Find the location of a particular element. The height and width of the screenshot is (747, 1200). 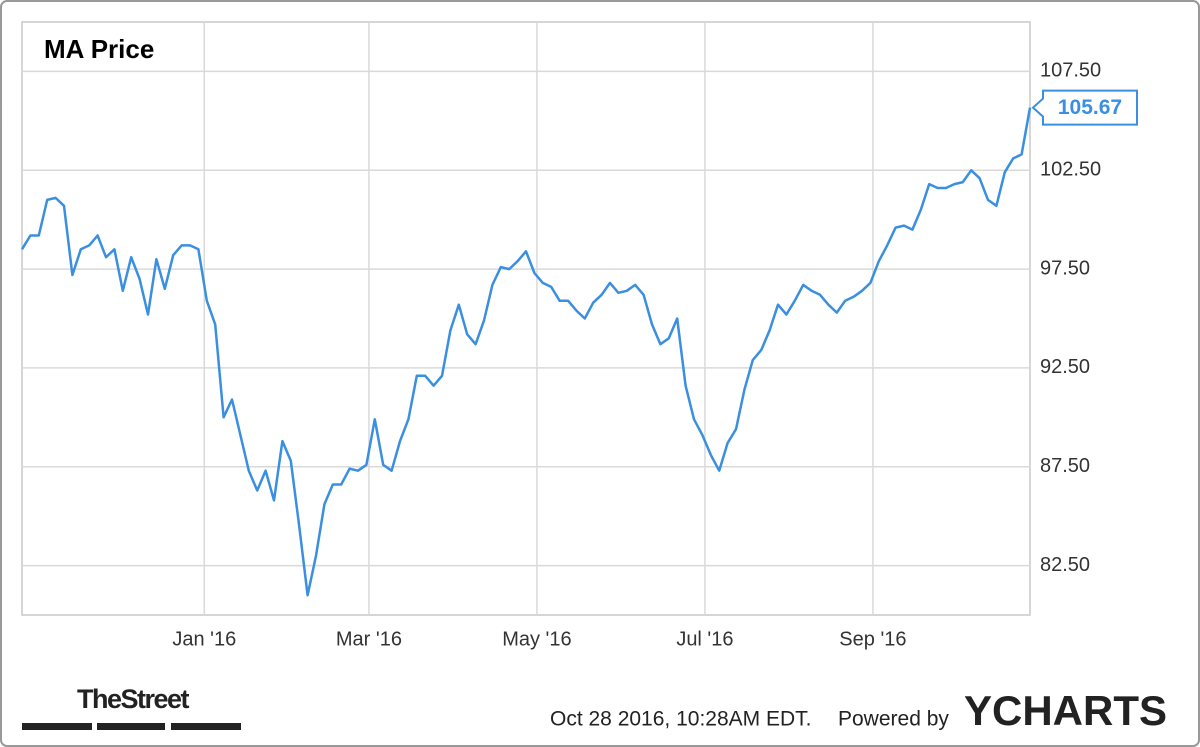

value-label-box is located at coordinates (1084, 107).